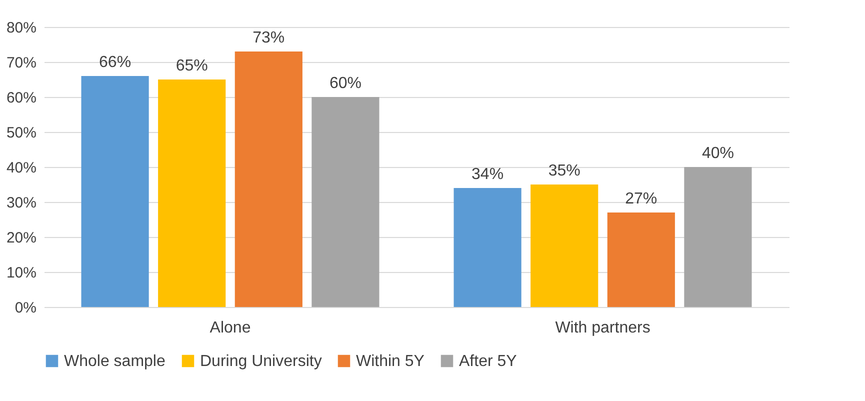 Image resolution: width=865 pixels, height=401 pixels. Describe the element at coordinates (21, 203) in the screenshot. I see `y-tick-label: 30%` at that location.